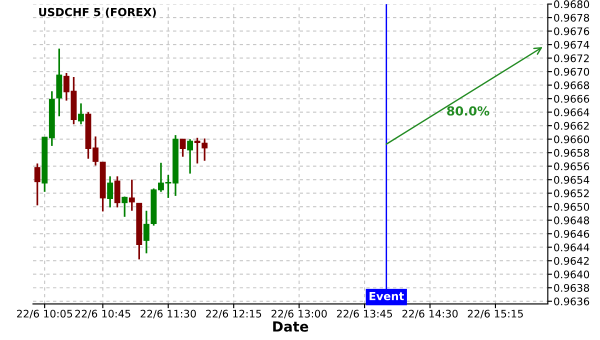 This screenshot has width=600, height=340. I want to click on x-axis-title: Date, so click(290, 326).